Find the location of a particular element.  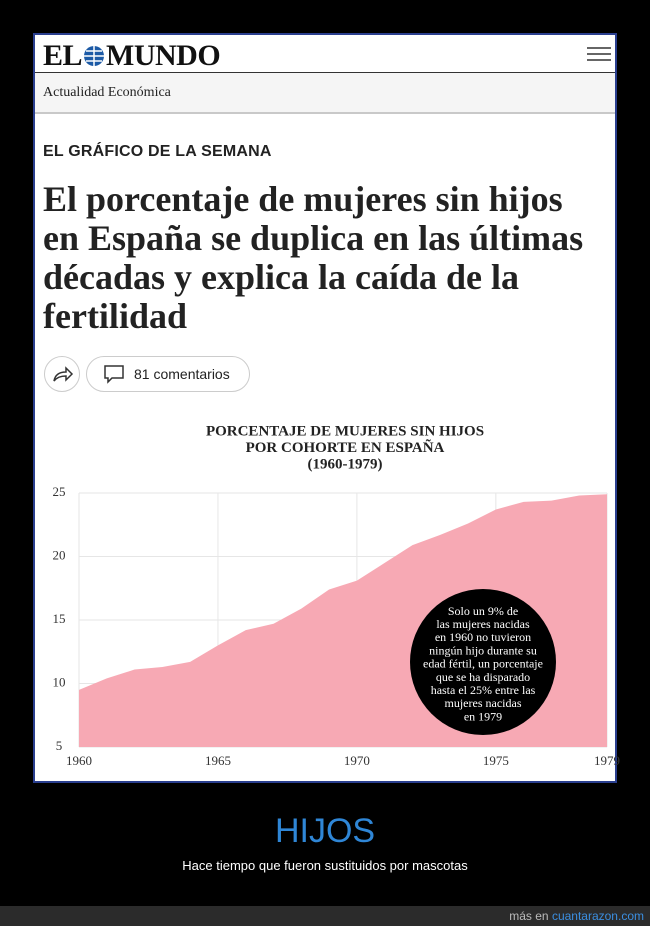

section-bar: Actualidad Económica is located at coordinates (325, 93).